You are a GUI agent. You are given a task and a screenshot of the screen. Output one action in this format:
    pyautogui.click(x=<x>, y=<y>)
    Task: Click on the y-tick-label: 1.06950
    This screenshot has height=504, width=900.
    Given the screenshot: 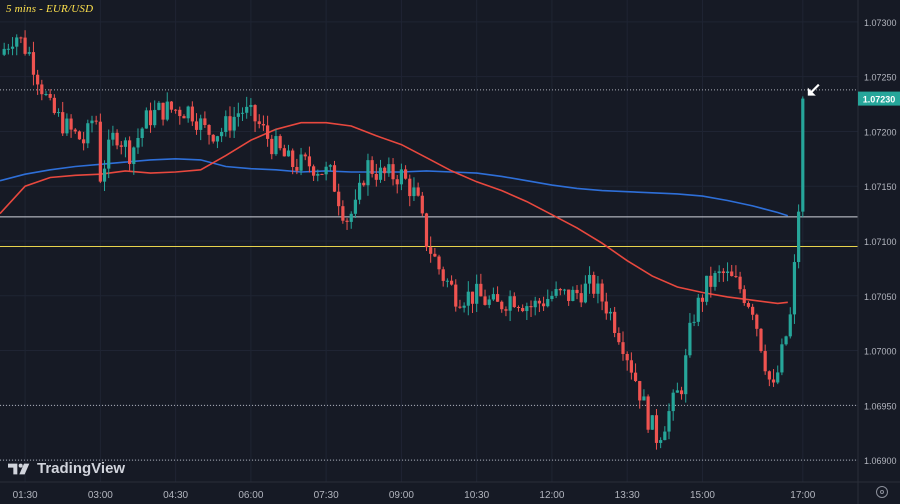 What is the action you would take?
    pyautogui.click(x=880, y=406)
    